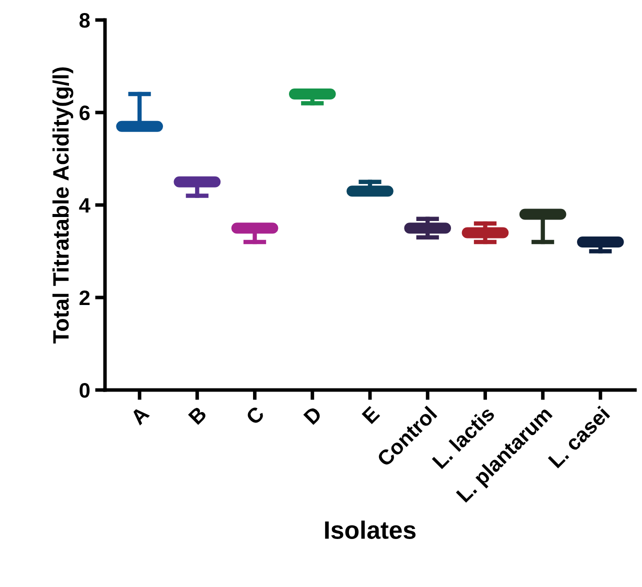 This screenshot has height=587, width=642. Describe the element at coordinates (255, 415) in the screenshot. I see `x-tick-label: C` at that location.